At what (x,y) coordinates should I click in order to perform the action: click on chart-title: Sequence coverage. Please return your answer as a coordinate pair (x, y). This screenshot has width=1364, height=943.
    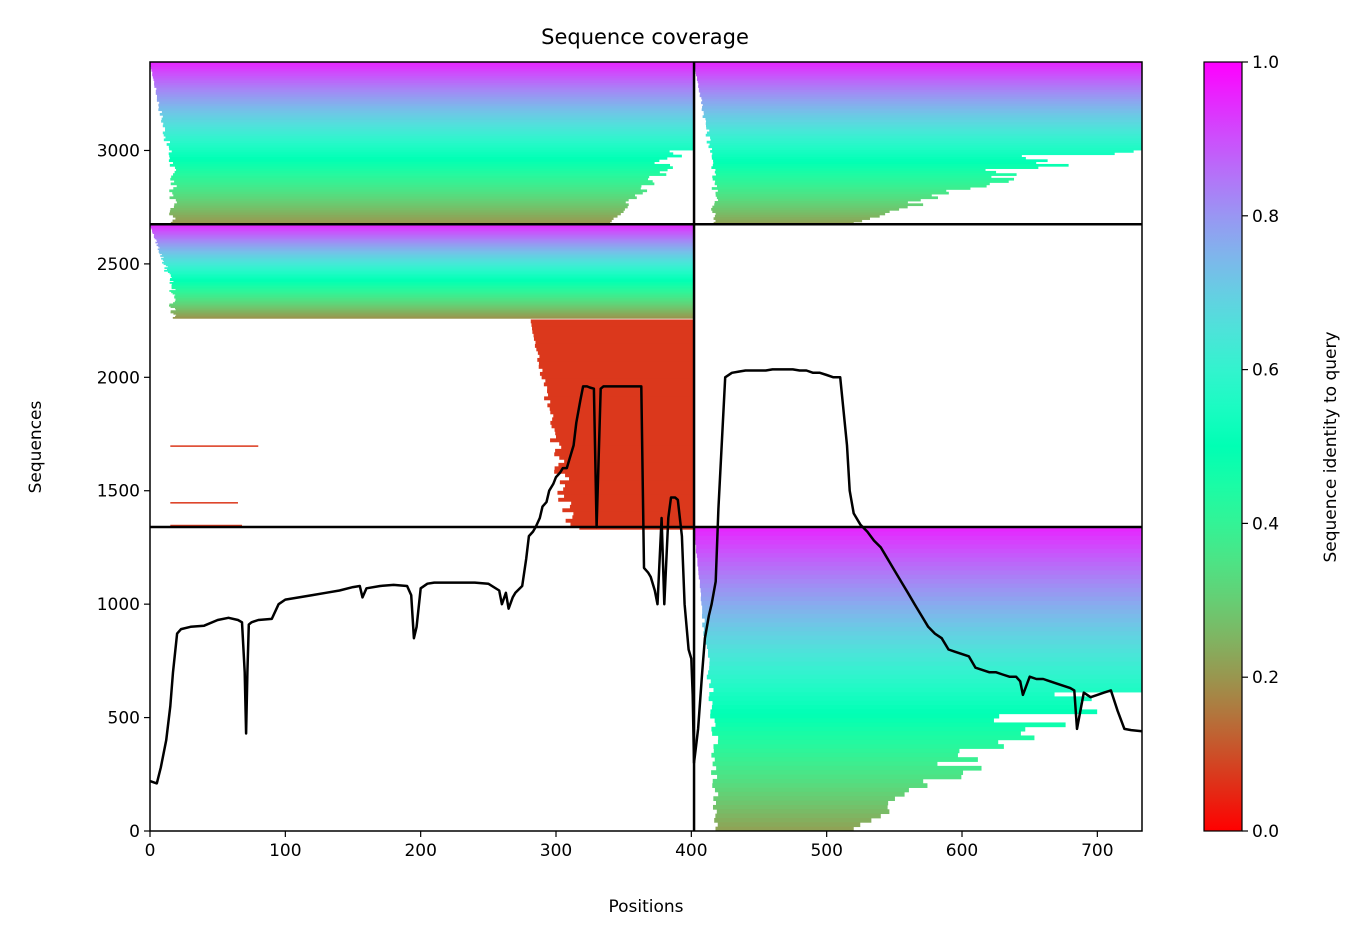
    Looking at the image, I should click on (645, 37).